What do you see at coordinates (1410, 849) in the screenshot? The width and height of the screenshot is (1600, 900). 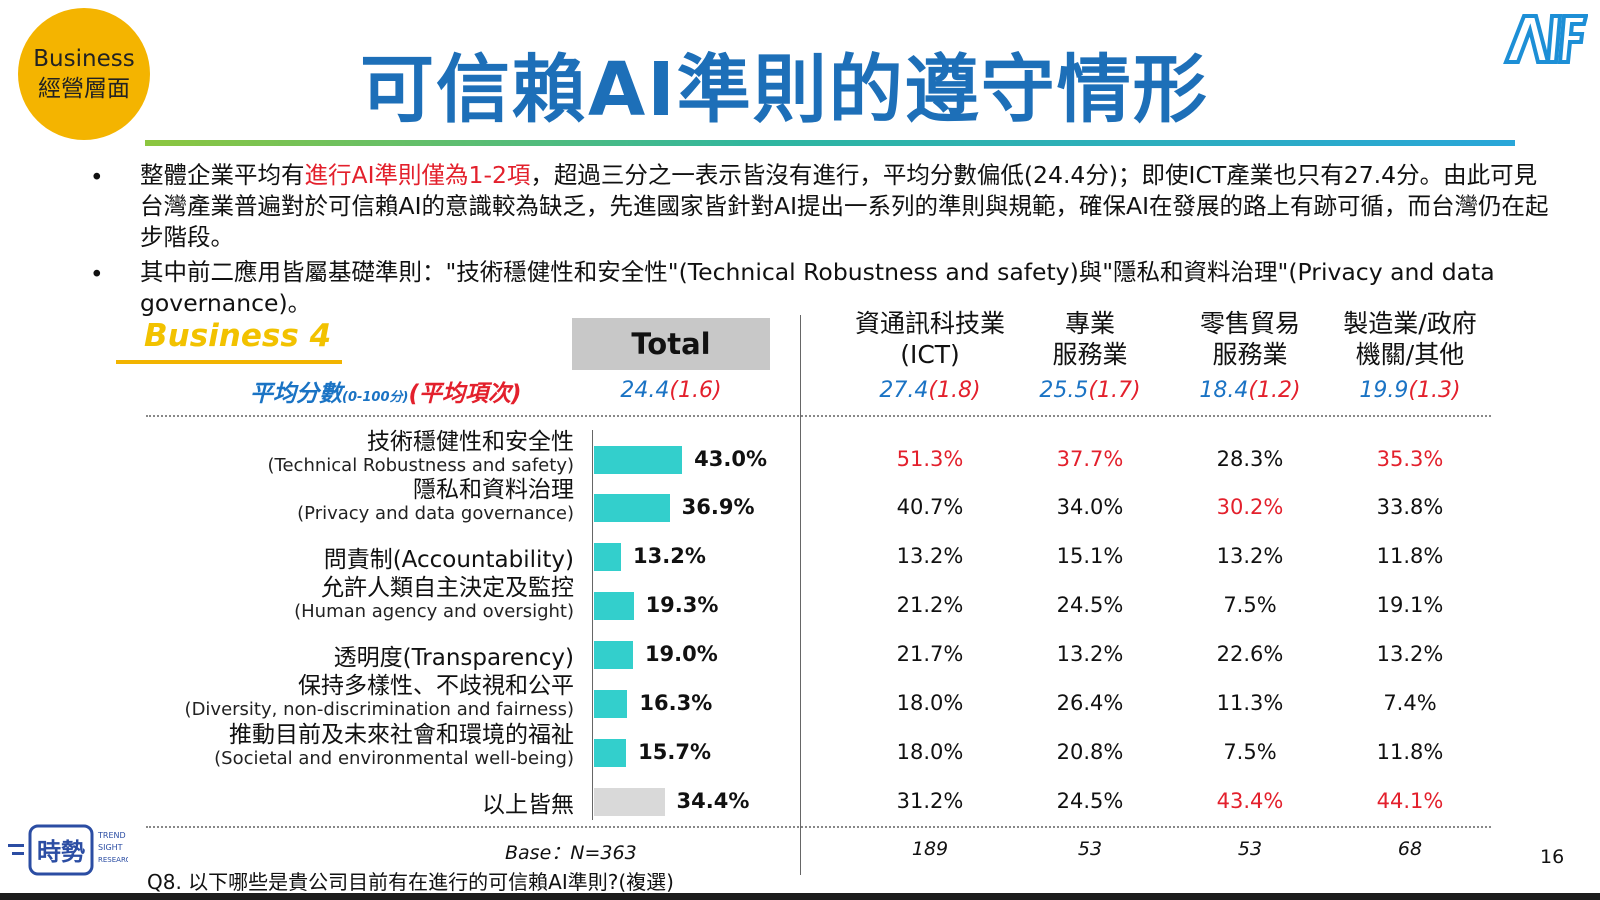 I see `base-manufacturing: 68` at bounding box center [1410, 849].